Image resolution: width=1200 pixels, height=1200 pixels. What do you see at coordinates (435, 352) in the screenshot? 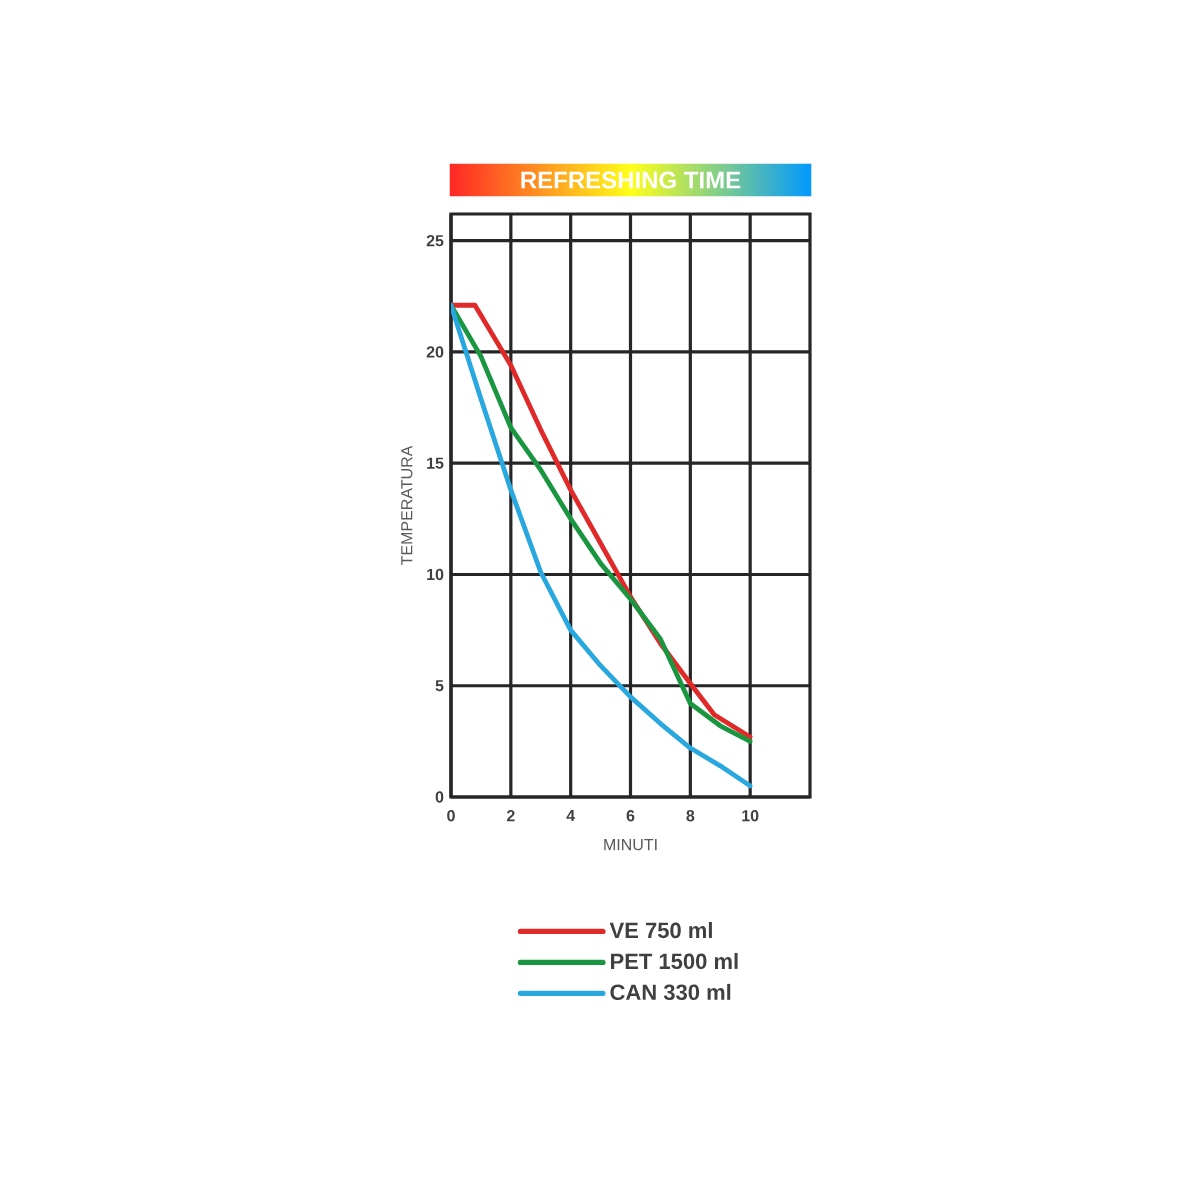
I see `y-tick-label: 20` at bounding box center [435, 352].